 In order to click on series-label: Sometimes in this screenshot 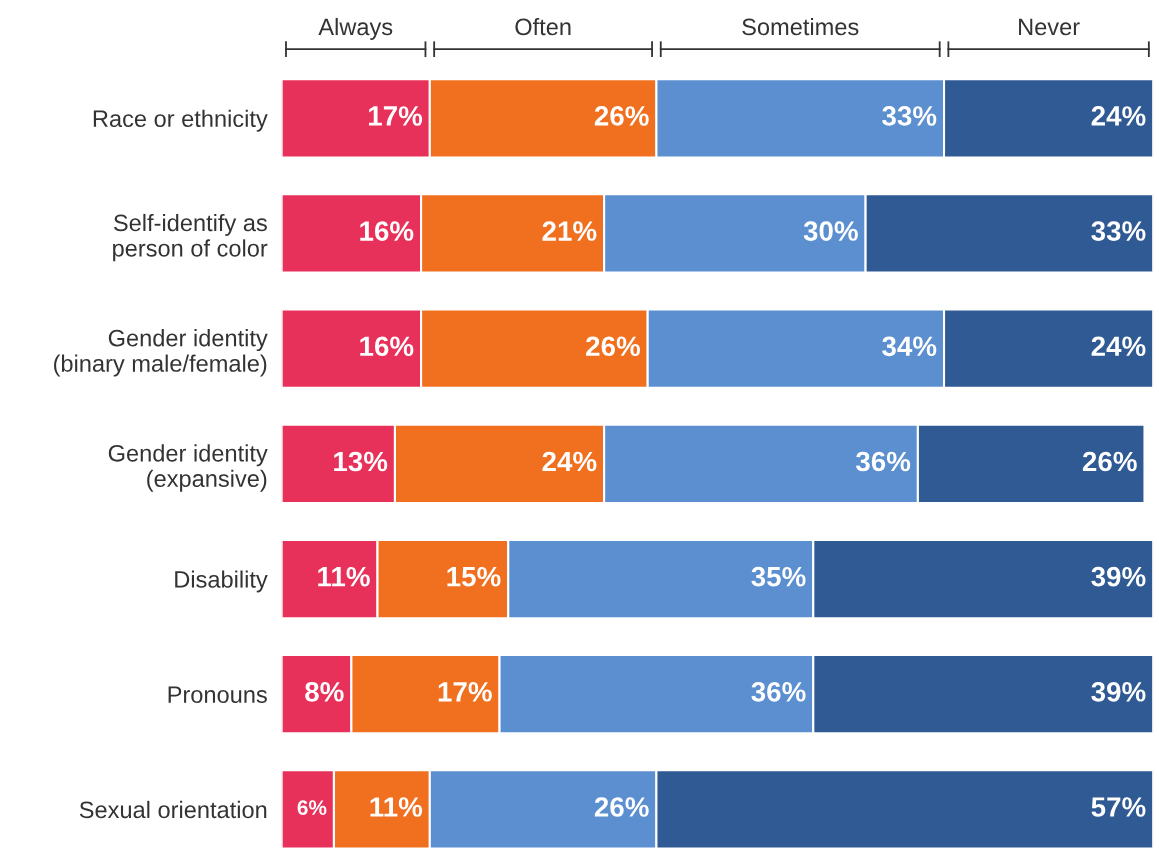, I will do `click(800, 26)`.